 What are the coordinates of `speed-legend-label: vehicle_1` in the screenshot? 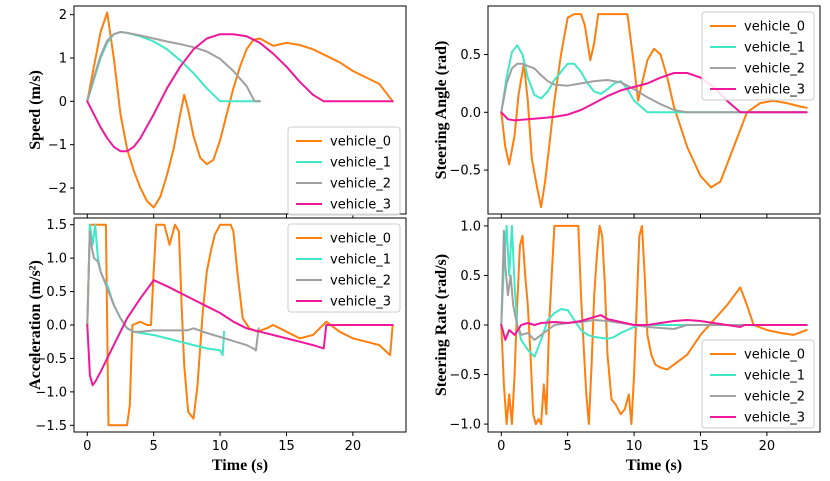 It's located at (360, 163).